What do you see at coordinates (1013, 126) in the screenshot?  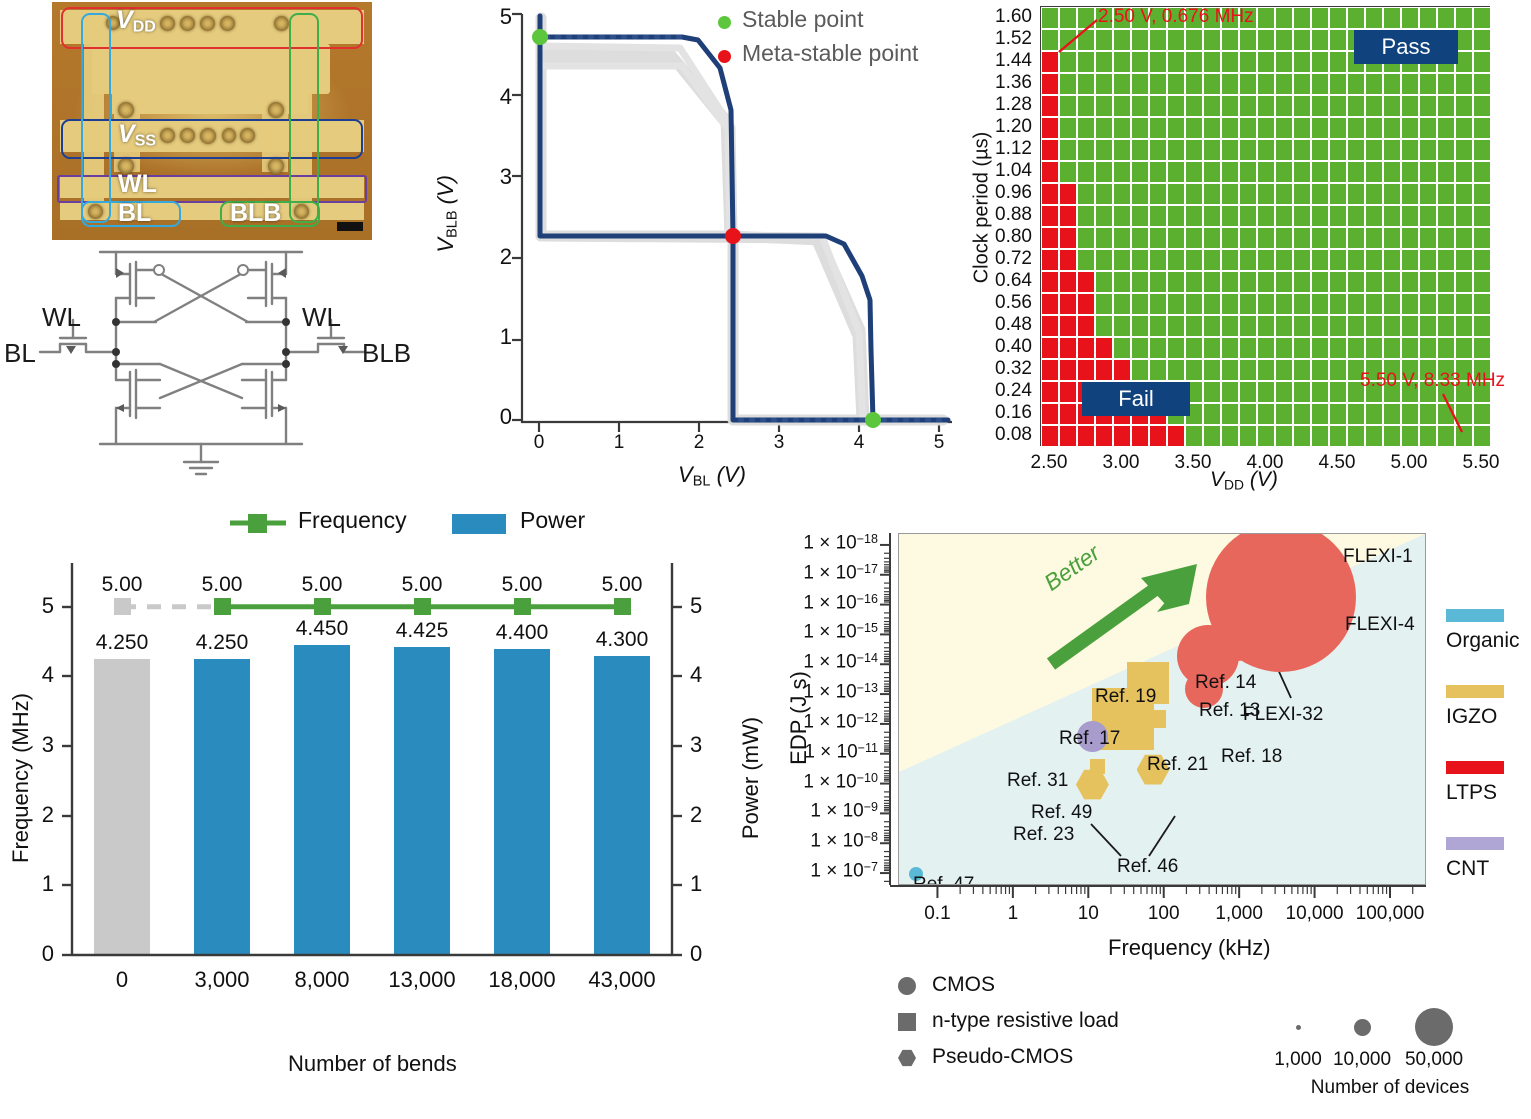 I see `shmoo-ytick: 1.20` at bounding box center [1013, 126].